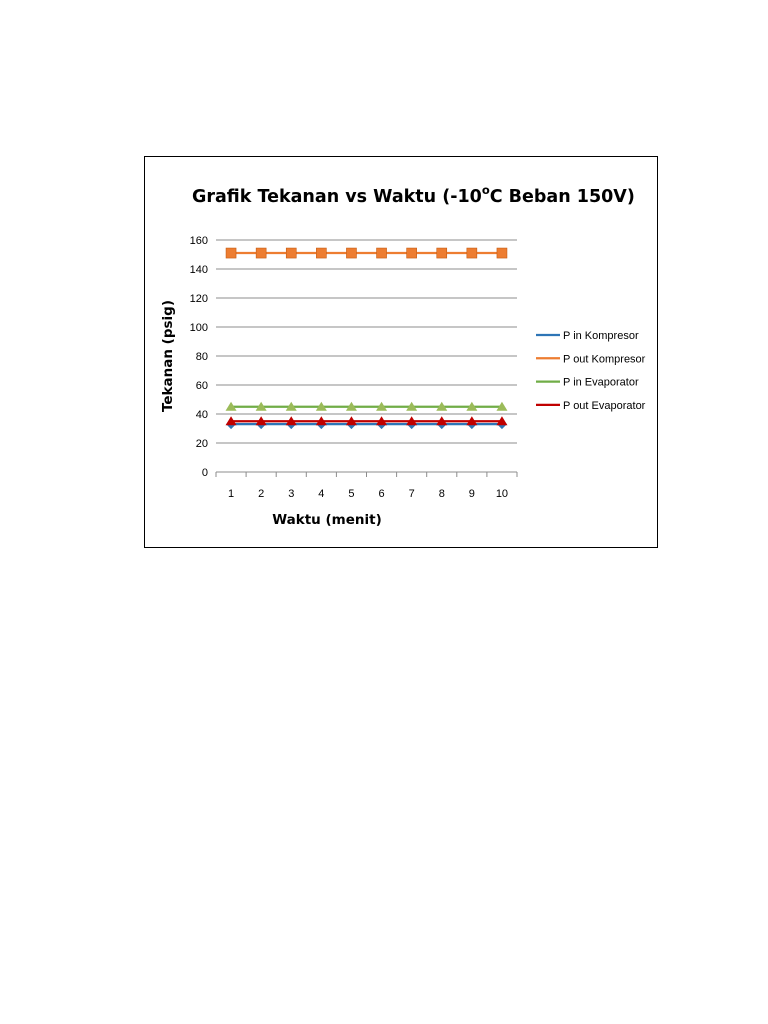 Image resolution: width=768 pixels, height=1024 pixels. What do you see at coordinates (601, 383) in the screenshot?
I see `legend-label: P in Evaporator` at bounding box center [601, 383].